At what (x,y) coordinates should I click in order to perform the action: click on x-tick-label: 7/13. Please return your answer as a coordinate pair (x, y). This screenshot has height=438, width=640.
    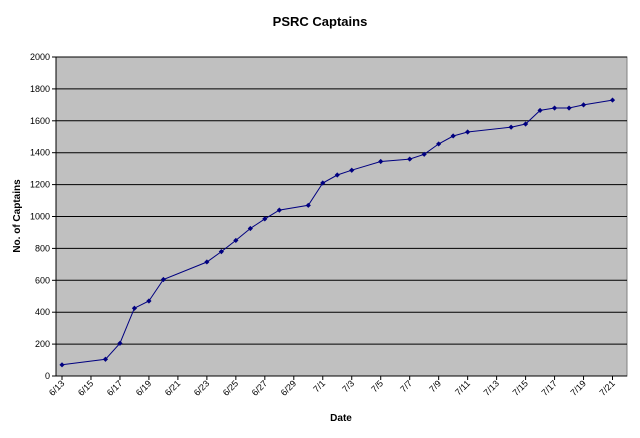
    Looking at the image, I should click on (491, 387).